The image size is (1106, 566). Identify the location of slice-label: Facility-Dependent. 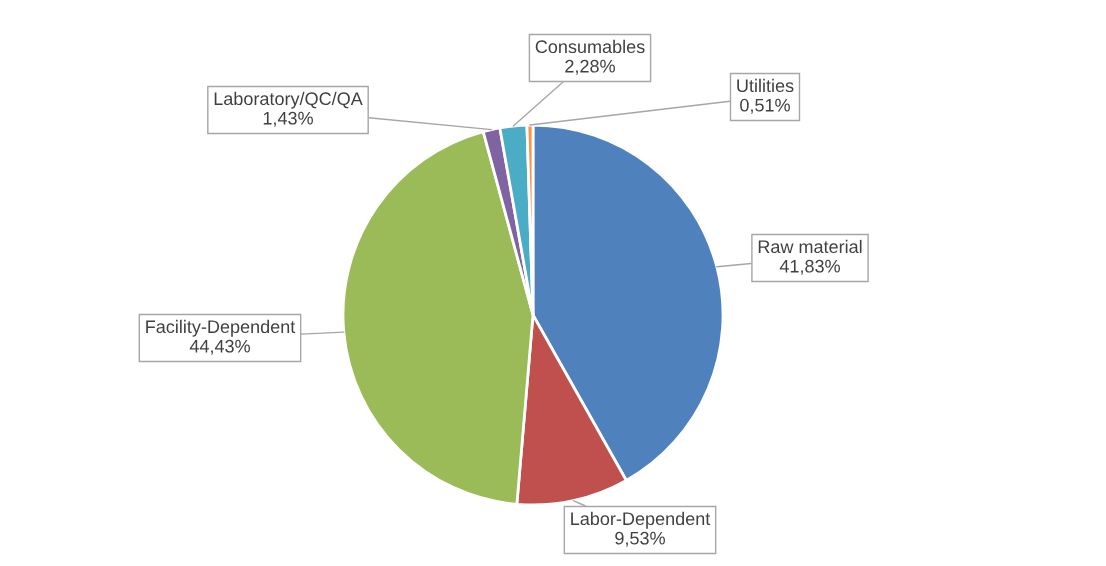
(221, 328).